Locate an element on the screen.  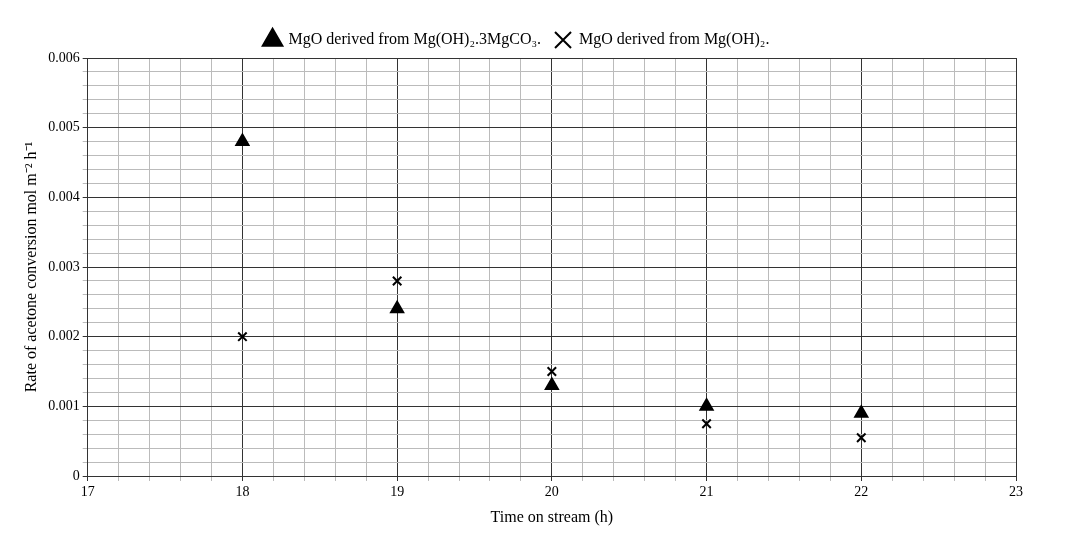
y-tick-label: 0.006 is located at coordinates (64, 57).